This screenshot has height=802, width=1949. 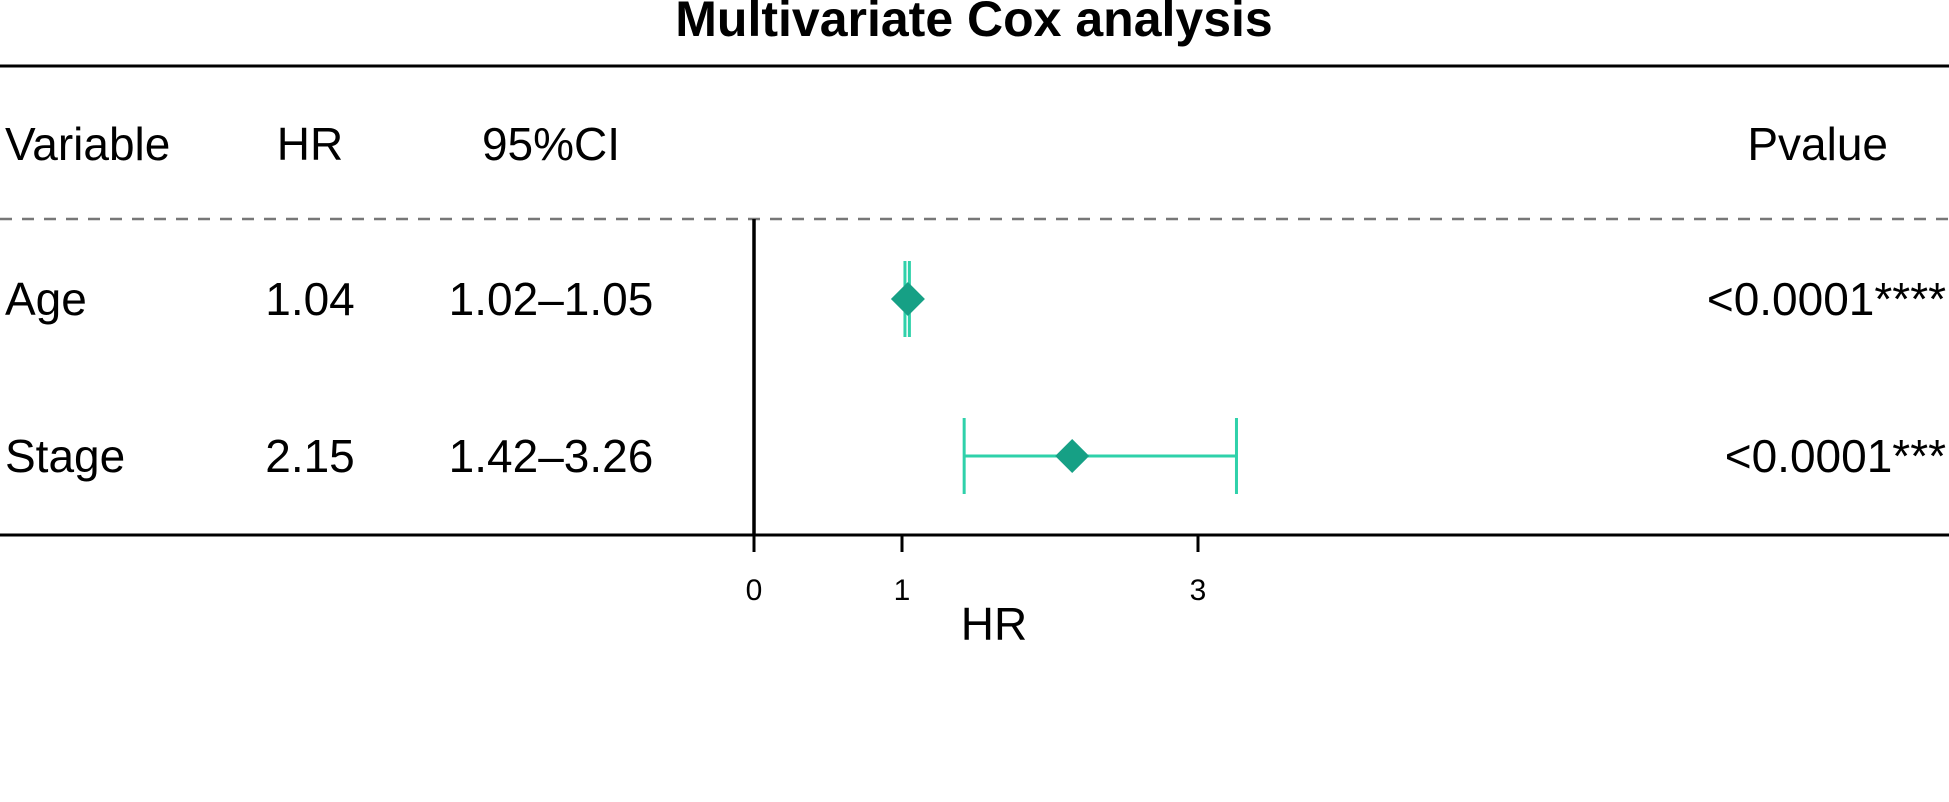 I want to click on row-pvalue: <0.0001****, so click(x=1826, y=299).